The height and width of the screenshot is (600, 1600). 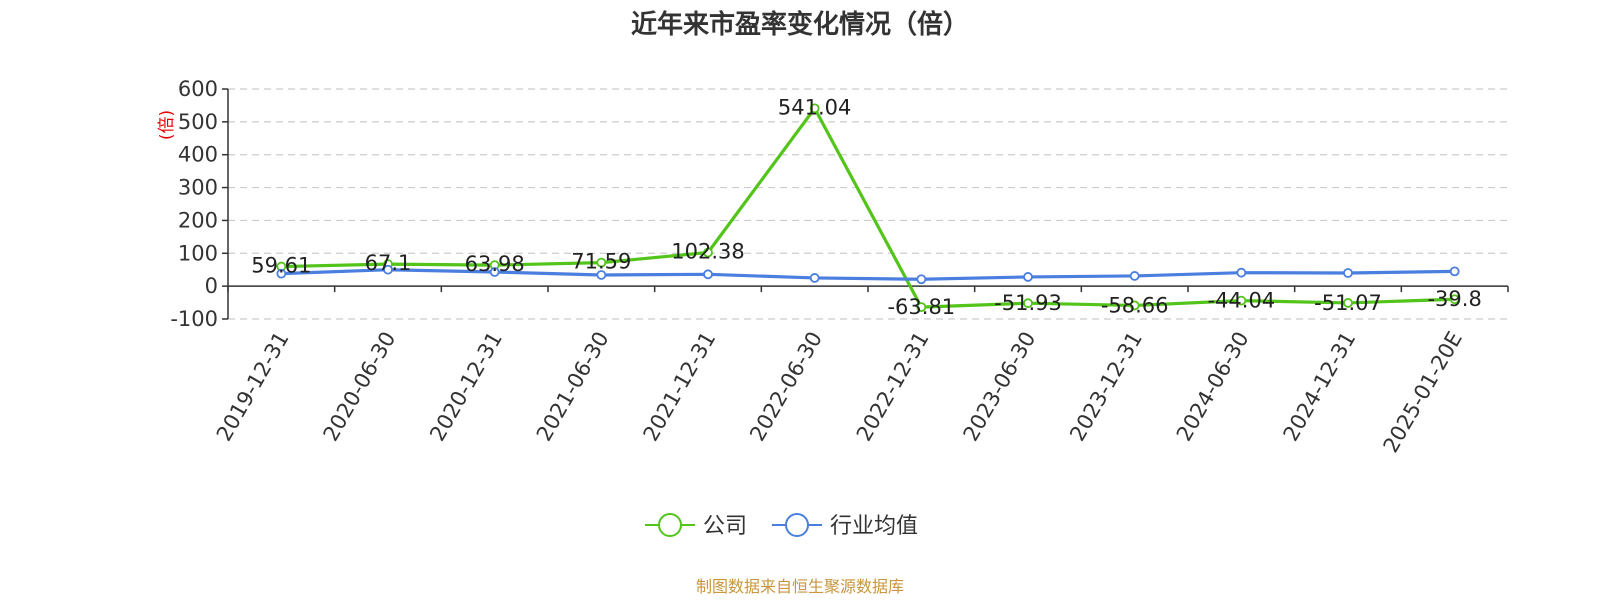 I want to click on y-axis-unit-label: (倍), so click(x=167, y=125).